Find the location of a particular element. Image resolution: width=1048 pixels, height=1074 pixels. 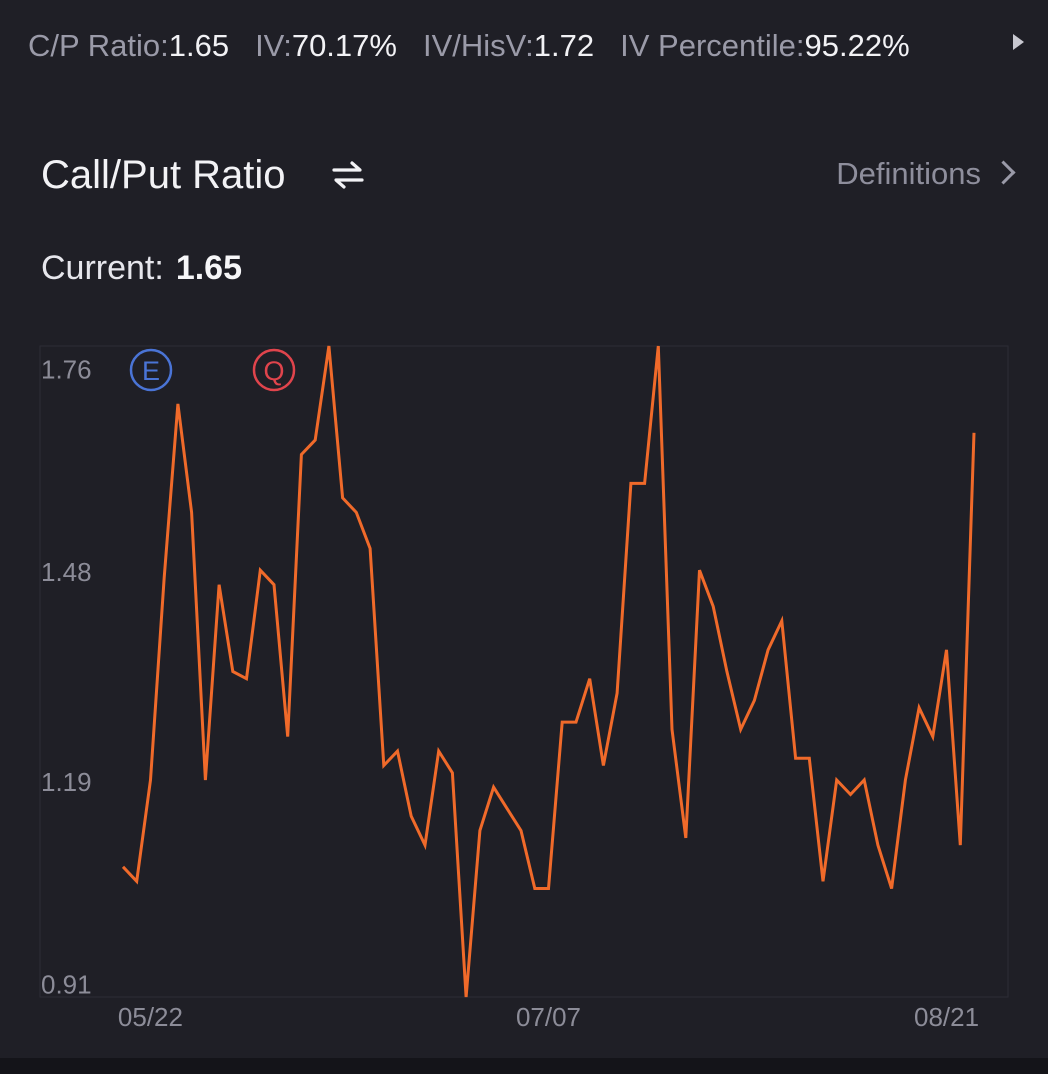

x-tick-label: 08/21 is located at coordinates (946, 1017).